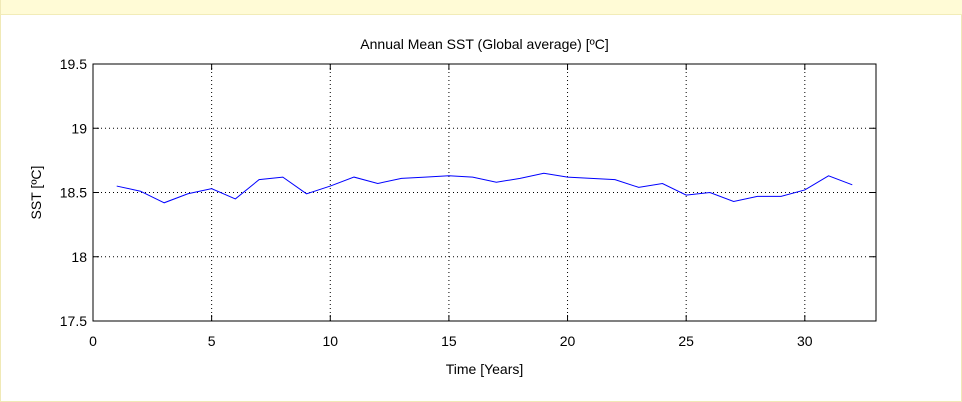 This screenshot has width=962, height=402. Describe the element at coordinates (686, 341) in the screenshot. I see `x-tick-label: 25` at that location.